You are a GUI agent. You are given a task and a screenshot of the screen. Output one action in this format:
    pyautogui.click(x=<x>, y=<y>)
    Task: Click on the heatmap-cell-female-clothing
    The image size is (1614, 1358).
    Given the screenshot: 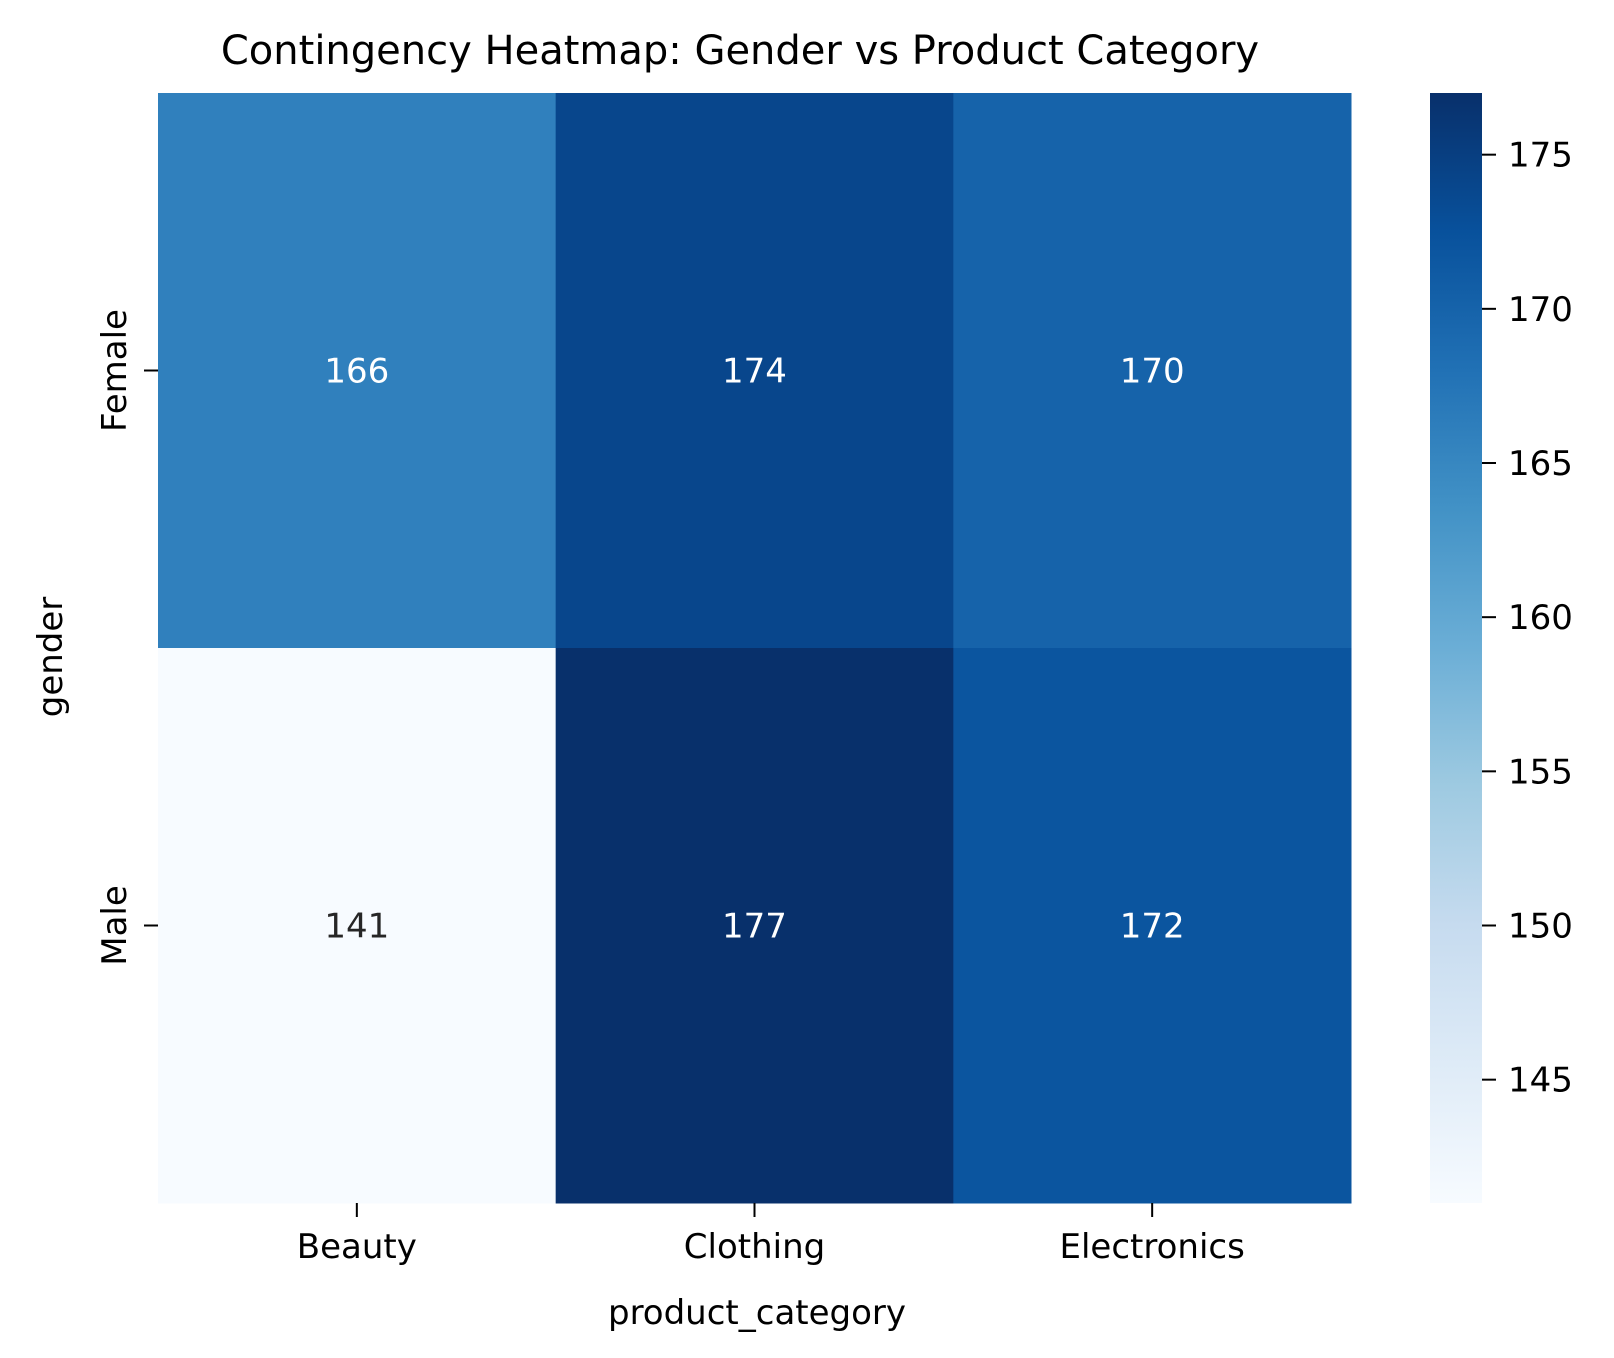 What is the action you would take?
    pyautogui.click(x=754, y=371)
    